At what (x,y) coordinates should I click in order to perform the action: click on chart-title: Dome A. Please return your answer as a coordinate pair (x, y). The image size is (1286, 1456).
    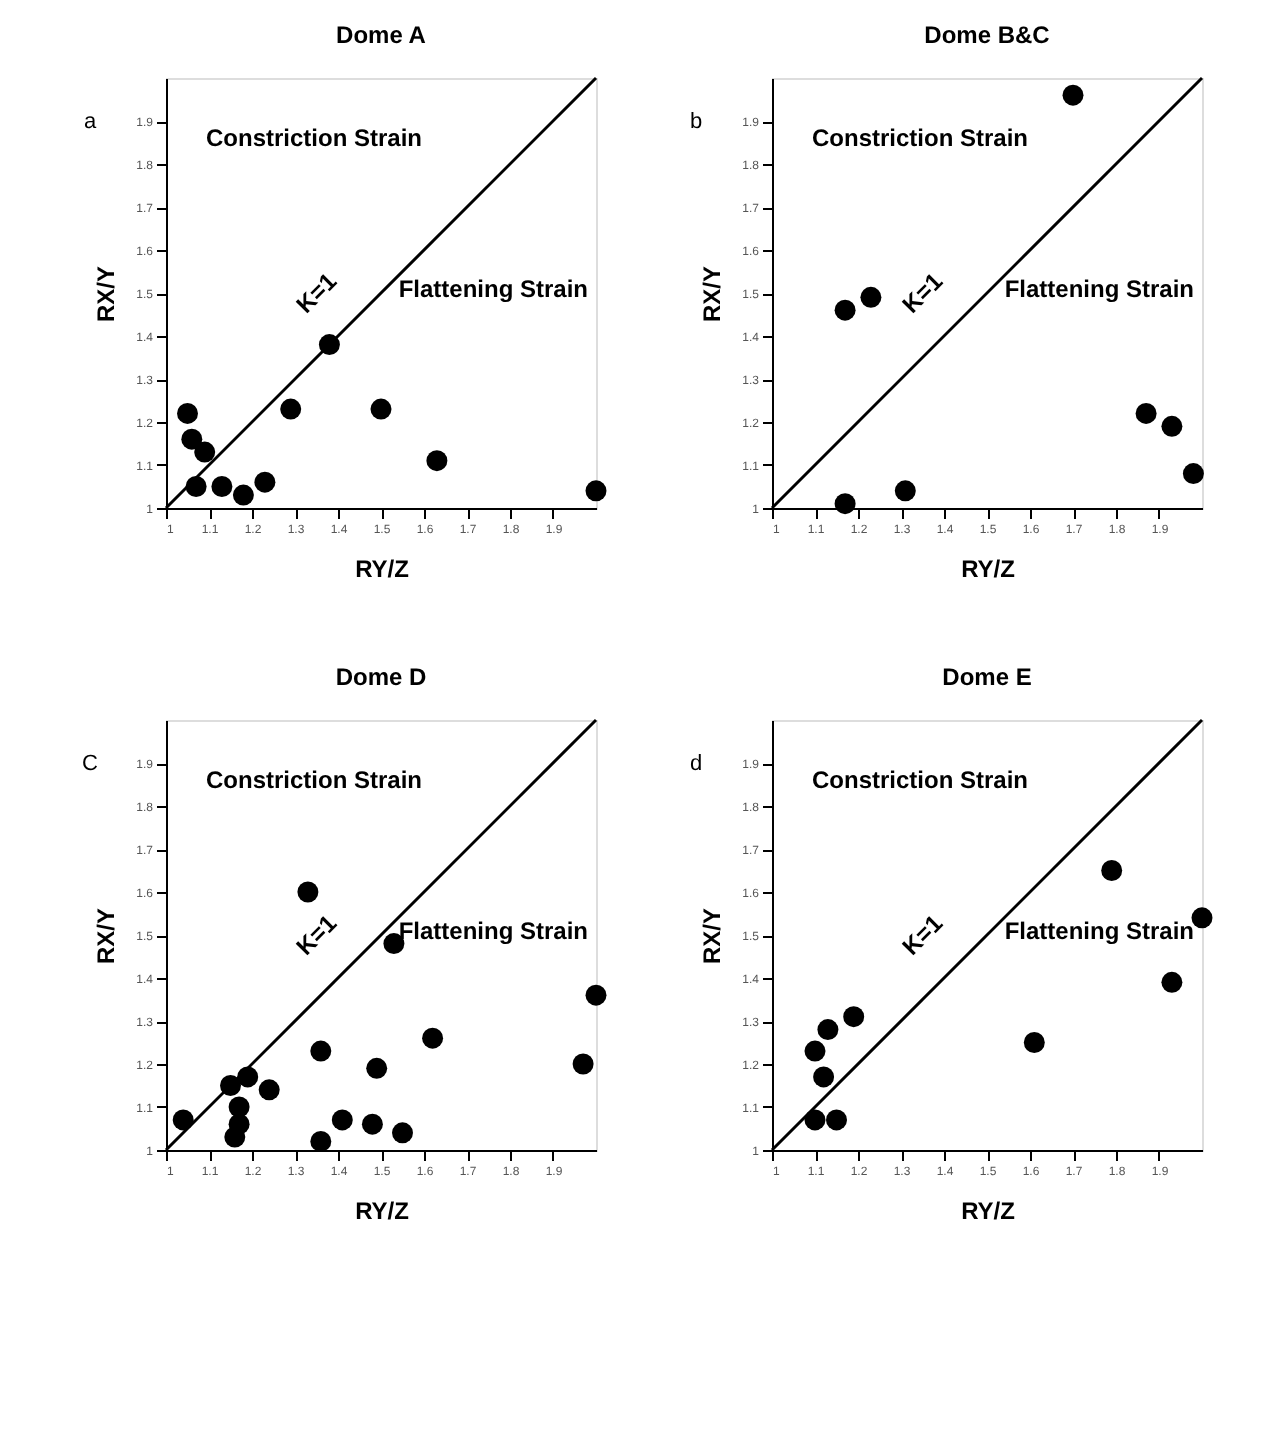
    Looking at the image, I should click on (381, 34).